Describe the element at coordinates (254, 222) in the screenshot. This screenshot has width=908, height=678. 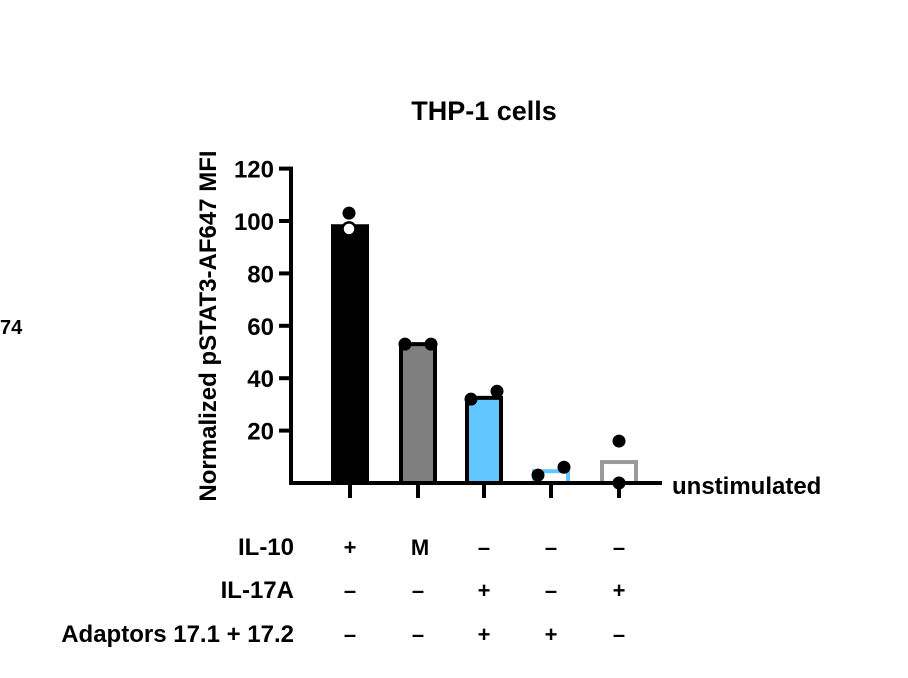
I see `y-tick-label: 100` at that location.